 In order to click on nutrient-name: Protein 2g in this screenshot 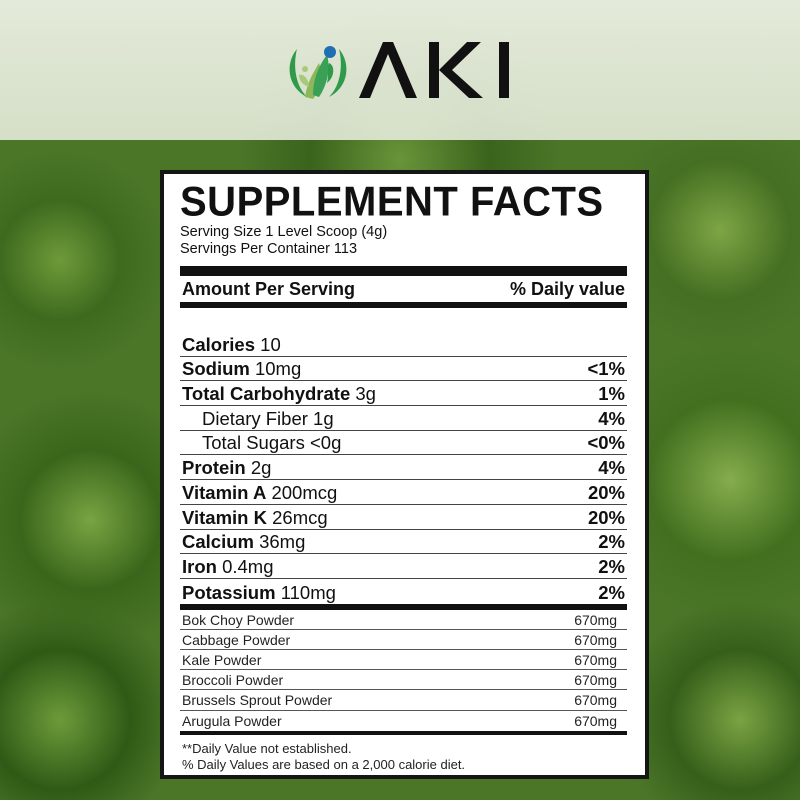, I will do `click(226, 468)`.